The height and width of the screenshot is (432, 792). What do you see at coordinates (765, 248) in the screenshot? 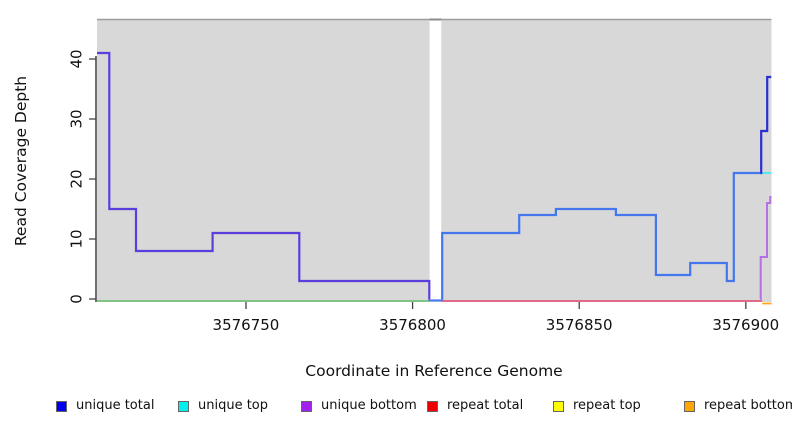
I see `series-unique-bottom-right` at bounding box center [765, 248].